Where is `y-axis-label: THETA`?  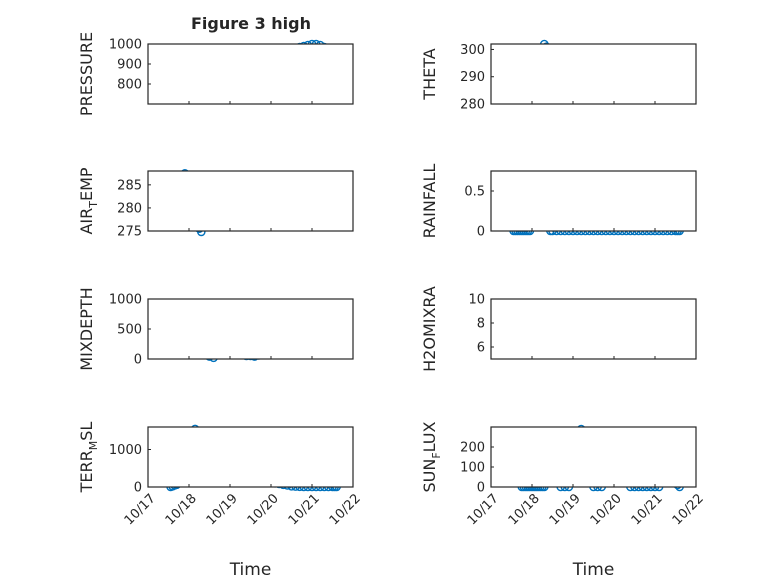
y-axis-label: THETA is located at coordinates (429, 74).